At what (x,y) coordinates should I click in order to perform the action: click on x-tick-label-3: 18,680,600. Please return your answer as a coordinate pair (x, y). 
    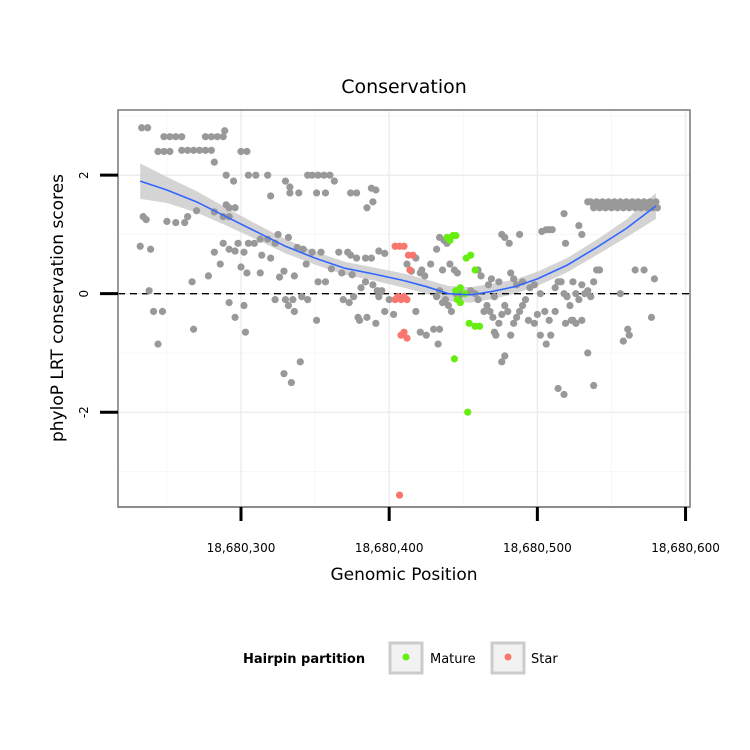
    Looking at the image, I should click on (685, 548).